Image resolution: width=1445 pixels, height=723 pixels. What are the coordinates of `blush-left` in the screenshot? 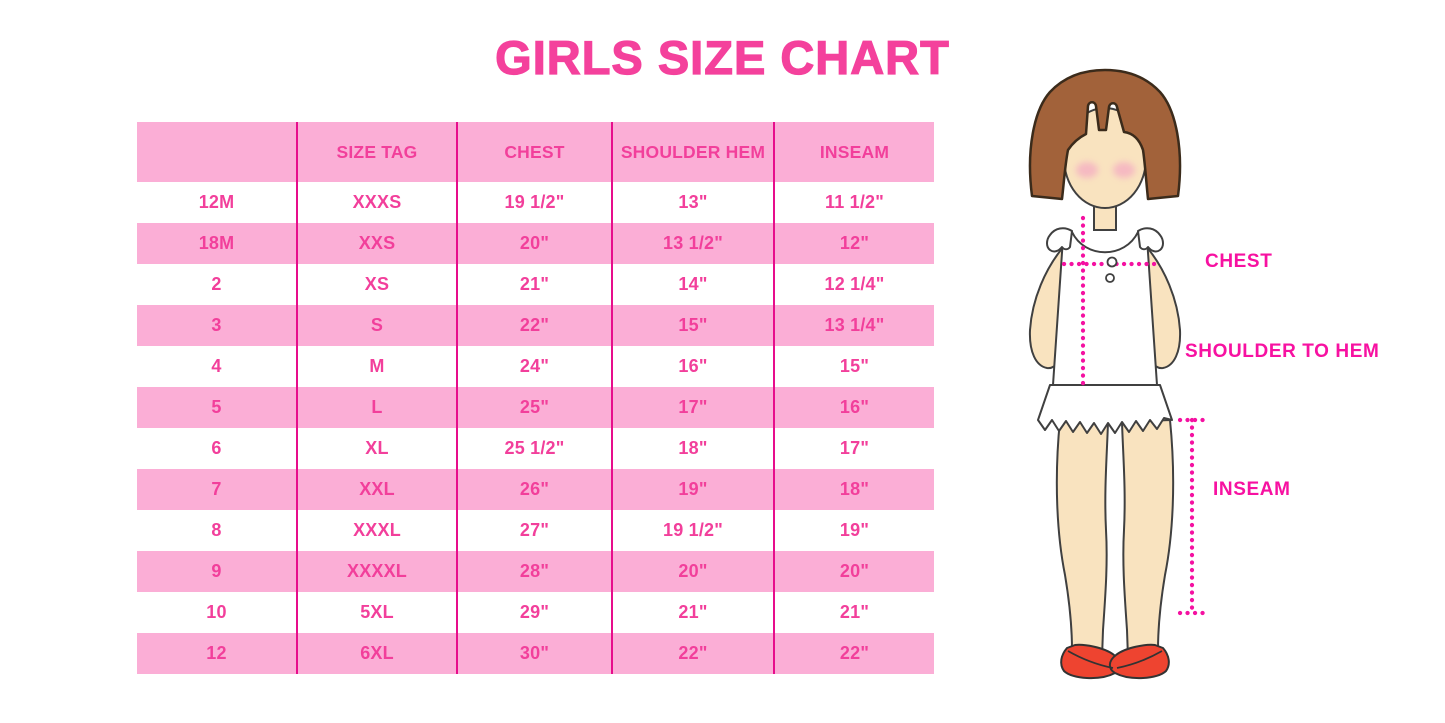 It's located at (1087, 170).